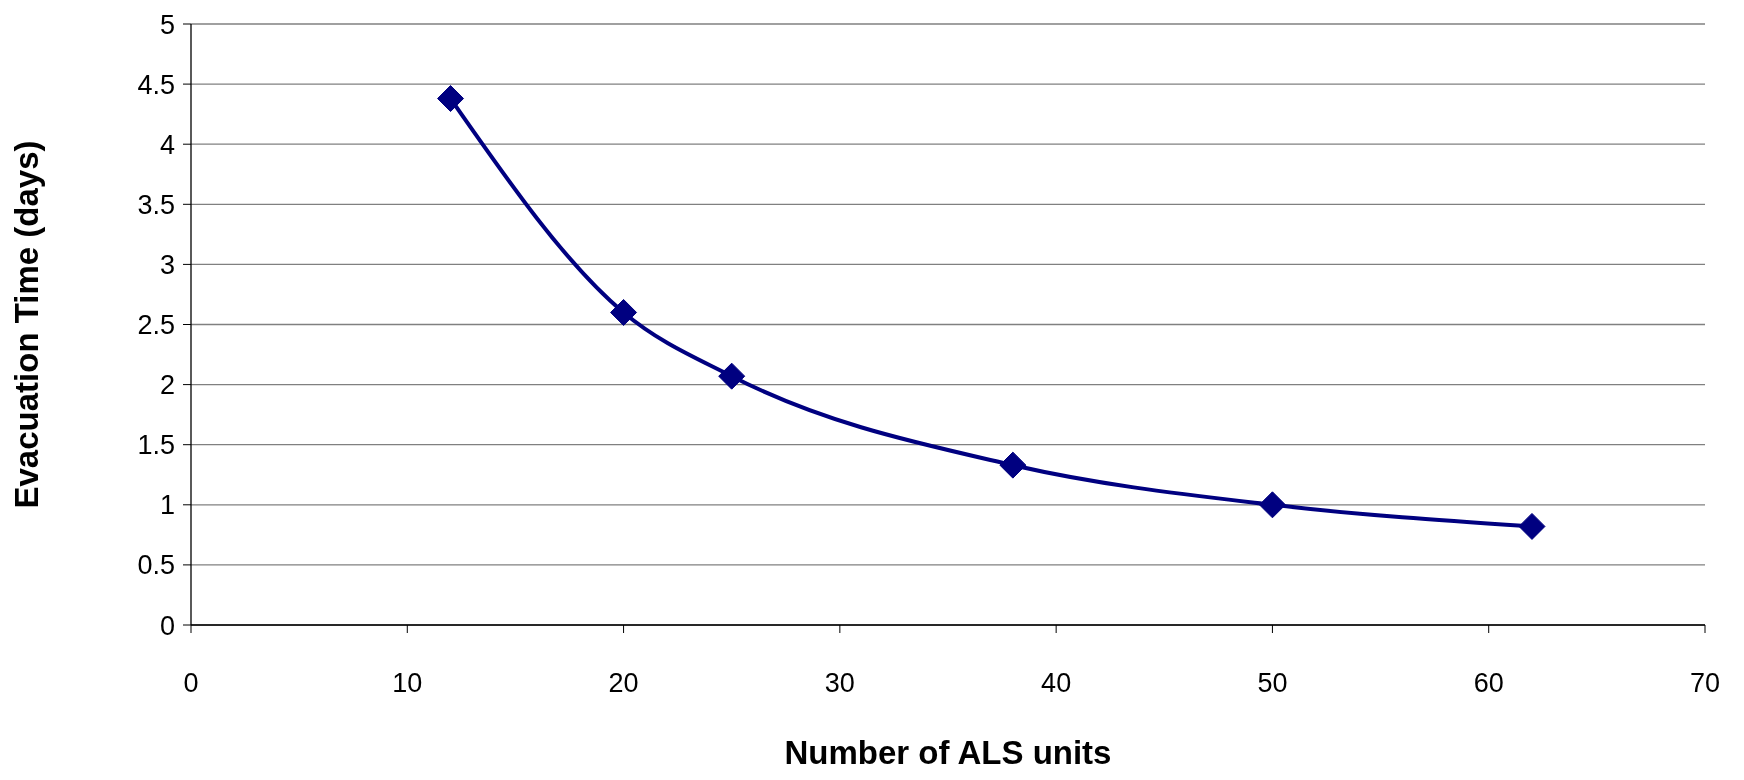 This screenshot has width=1744, height=780. Describe the element at coordinates (839, 683) in the screenshot. I see `x-tick-label: 30` at that location.